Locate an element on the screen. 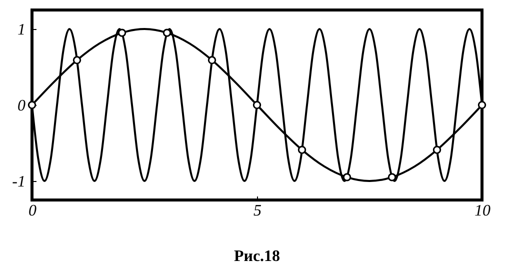  text: Рис.18 is located at coordinates (257, 256).